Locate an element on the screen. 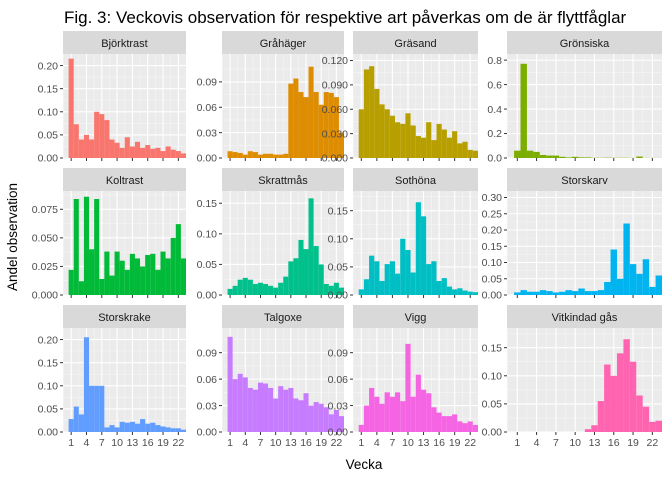  facet-label: Koltrast is located at coordinates (124, 181).